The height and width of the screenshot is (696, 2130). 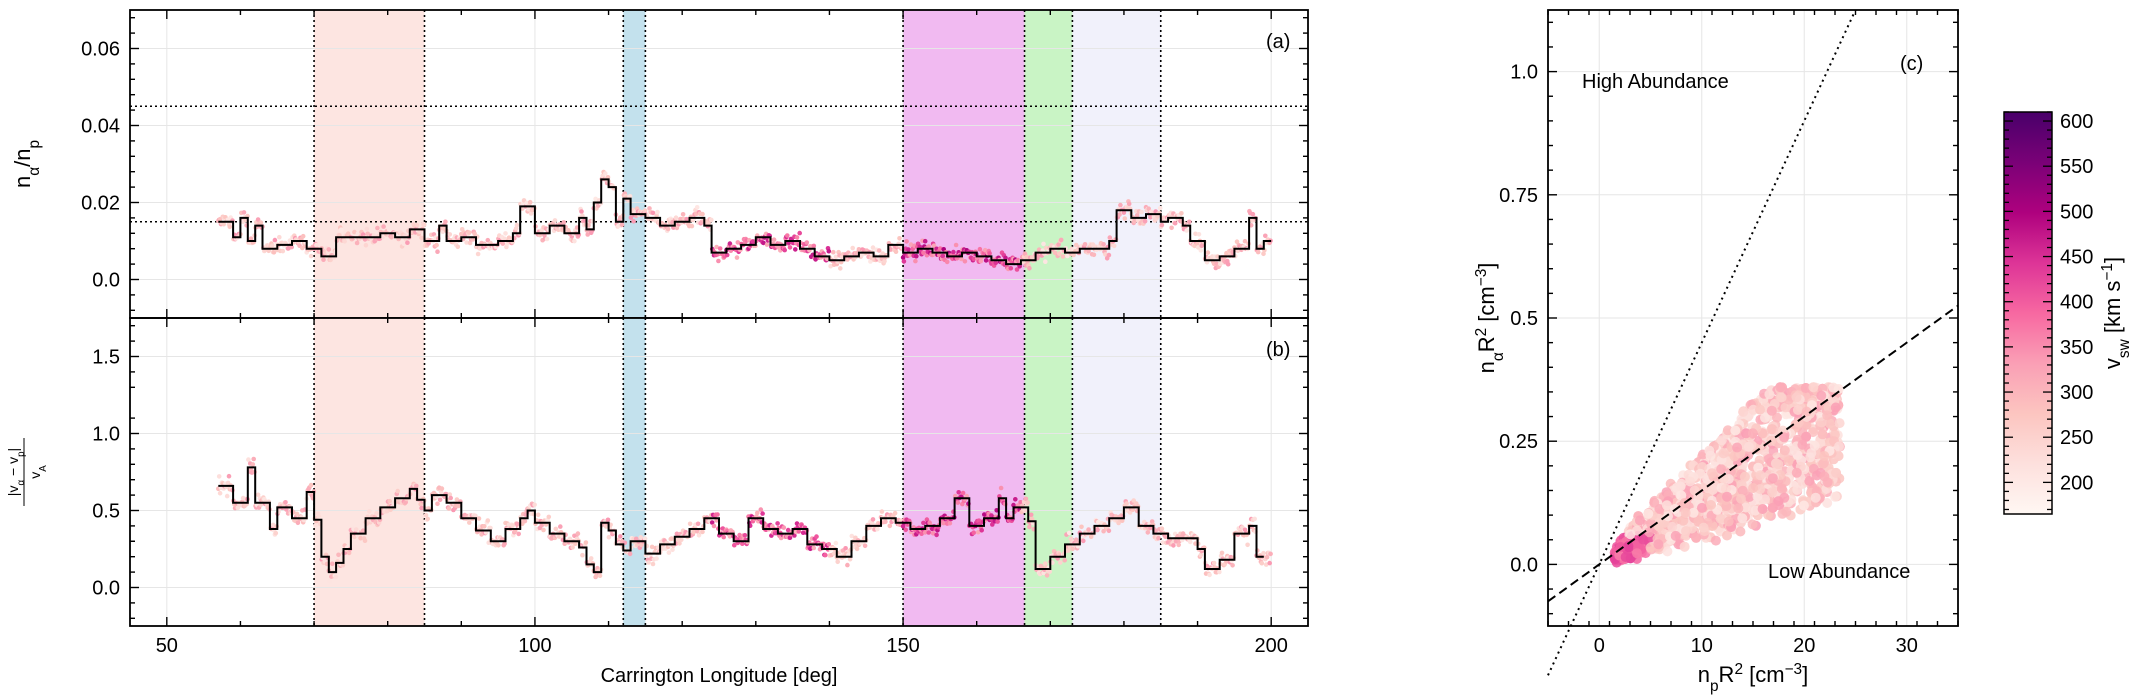 What do you see at coordinates (1911, 64) in the screenshot?
I see `panel-c-panel-label: (c)` at bounding box center [1911, 64].